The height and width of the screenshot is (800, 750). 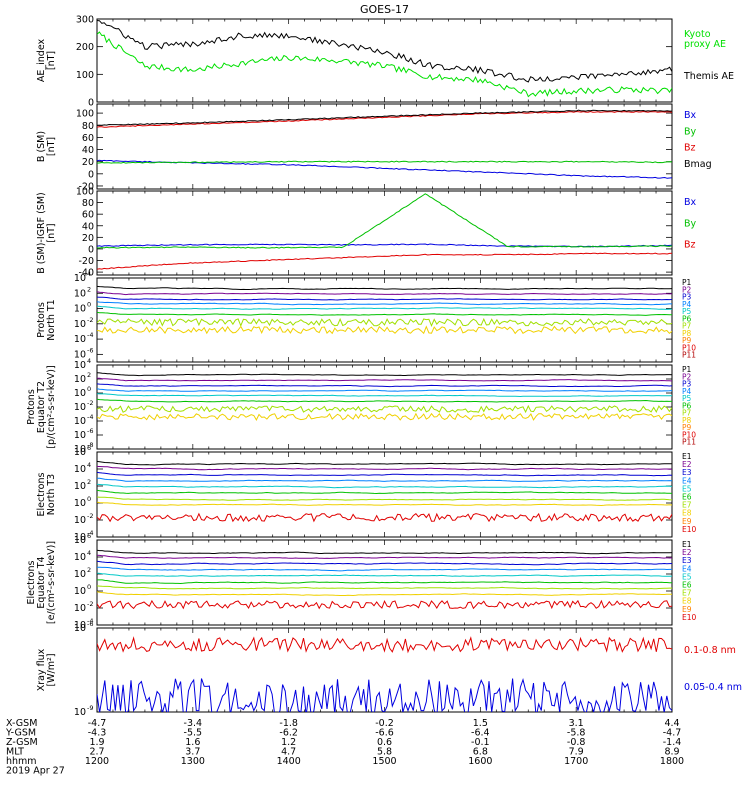 What do you see at coordinates (193, 761) in the screenshot?
I see `x-tick-label: 1300` at bounding box center [193, 761].